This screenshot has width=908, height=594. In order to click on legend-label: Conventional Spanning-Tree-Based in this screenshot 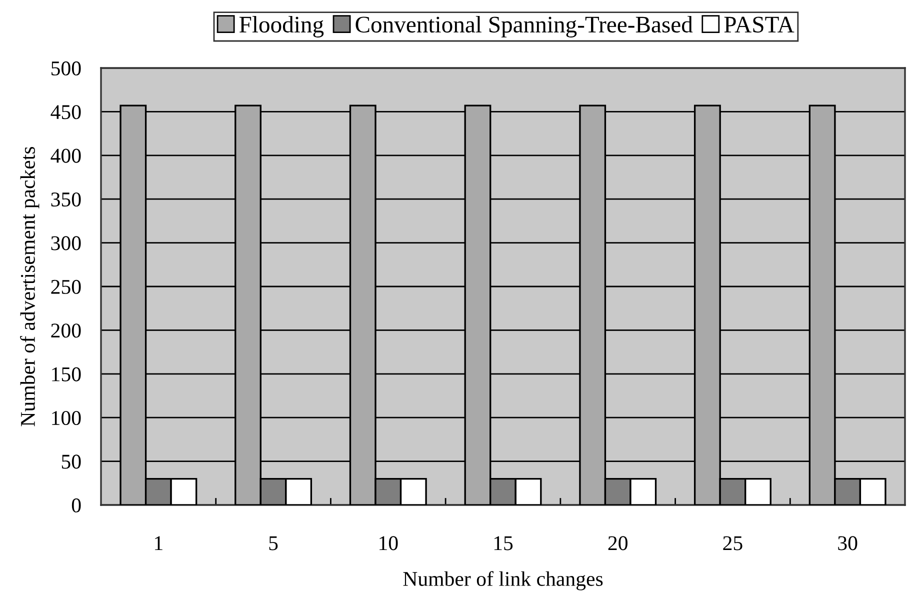, I will do `click(524, 27)`.